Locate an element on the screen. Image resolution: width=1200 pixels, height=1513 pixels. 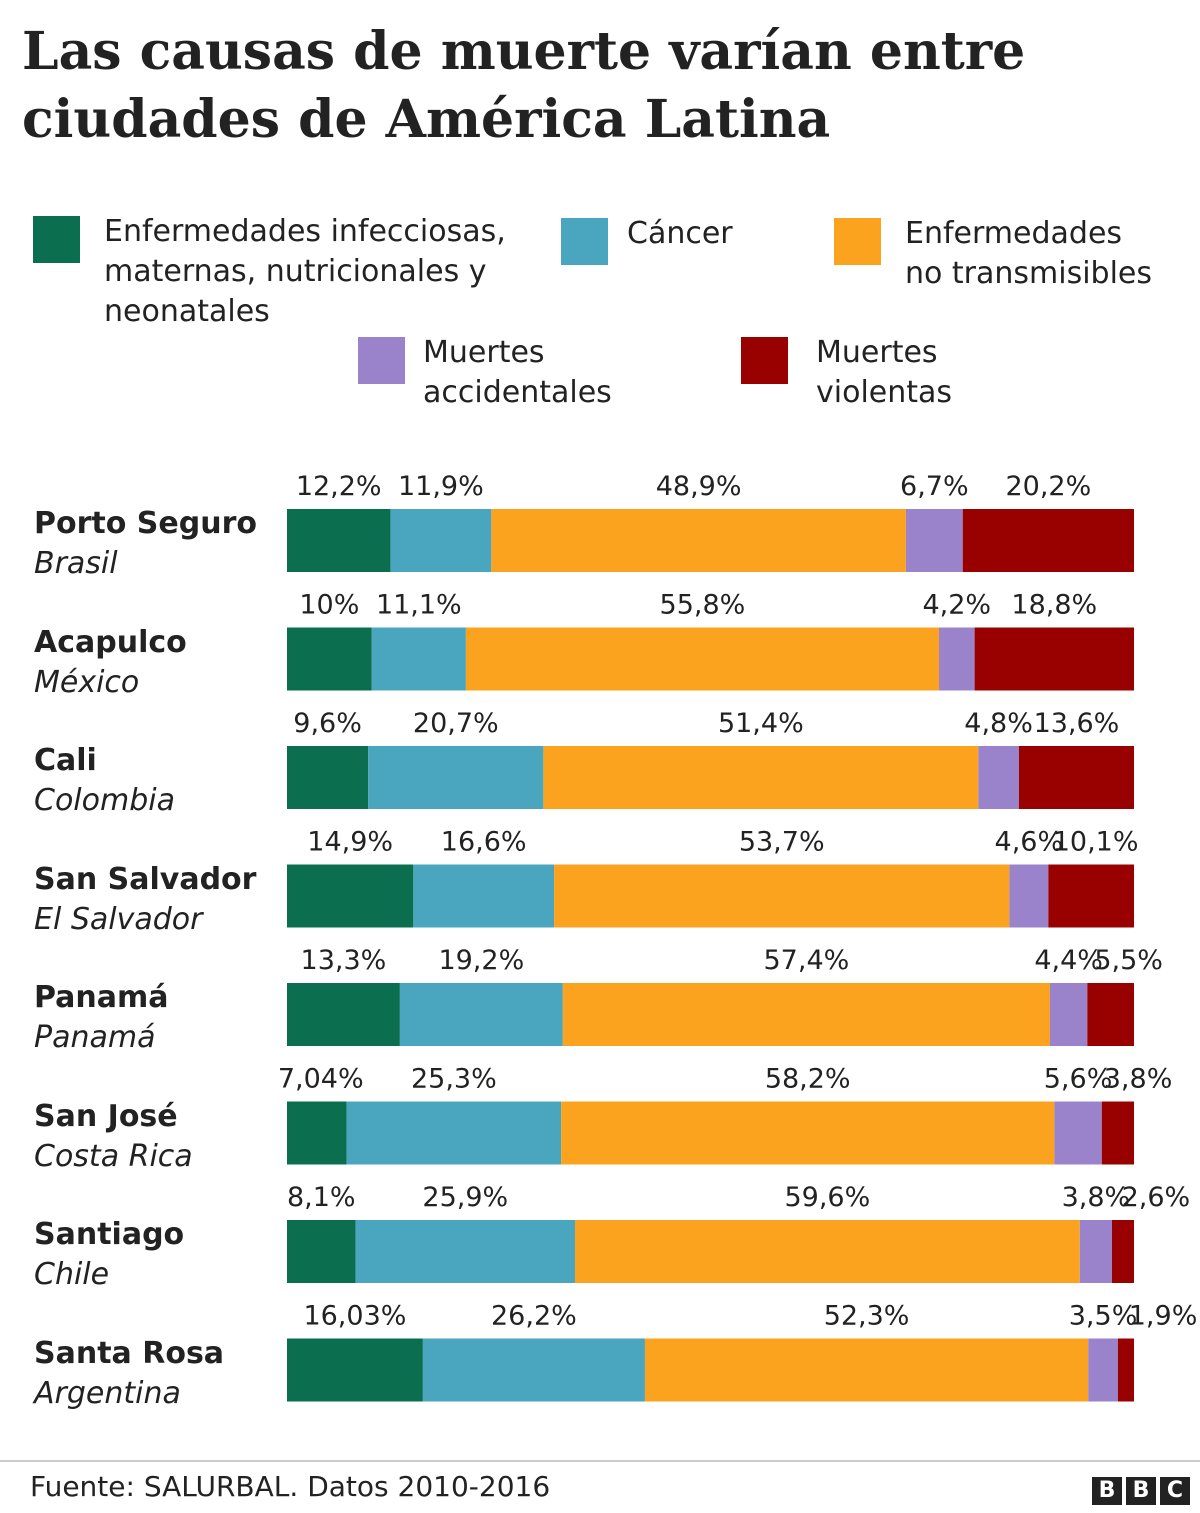
country-name: El Salvador is located at coordinates (118, 919).